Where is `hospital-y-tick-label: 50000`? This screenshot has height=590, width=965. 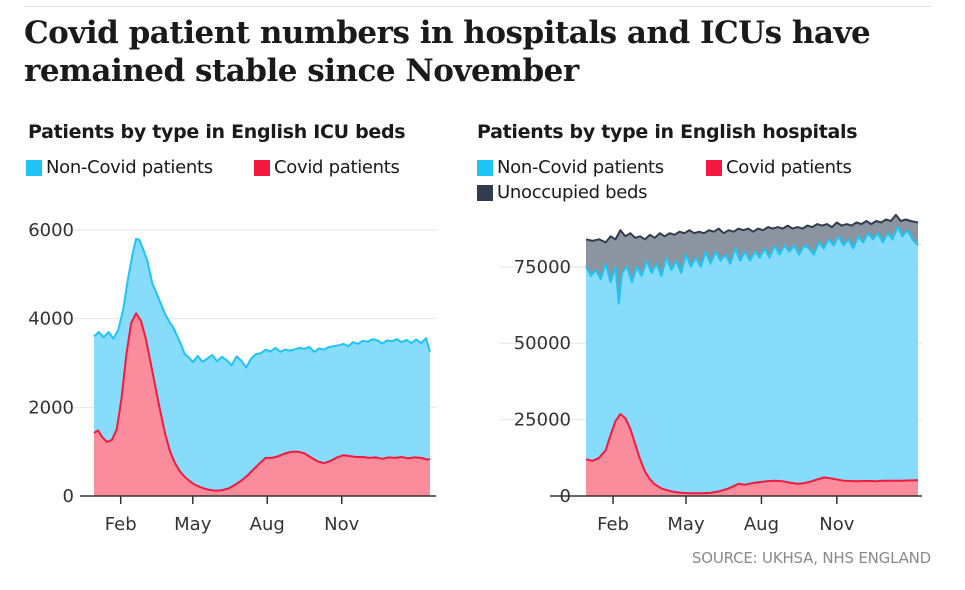
hospital-y-tick-label: 50000 is located at coordinates (542, 343).